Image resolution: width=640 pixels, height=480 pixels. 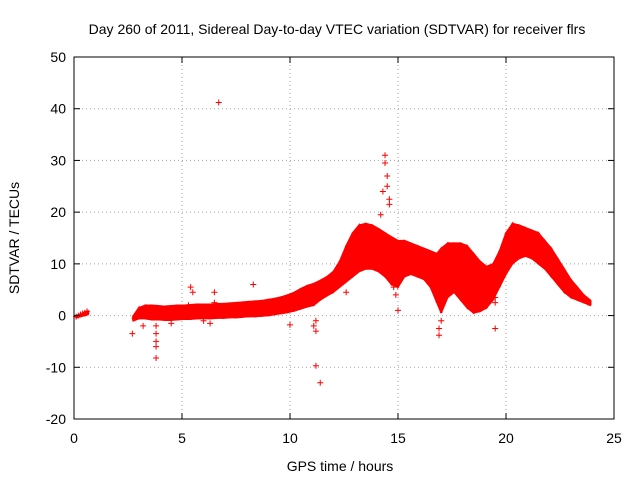 I want to click on y-tick-label: -10, so click(x=56, y=367).